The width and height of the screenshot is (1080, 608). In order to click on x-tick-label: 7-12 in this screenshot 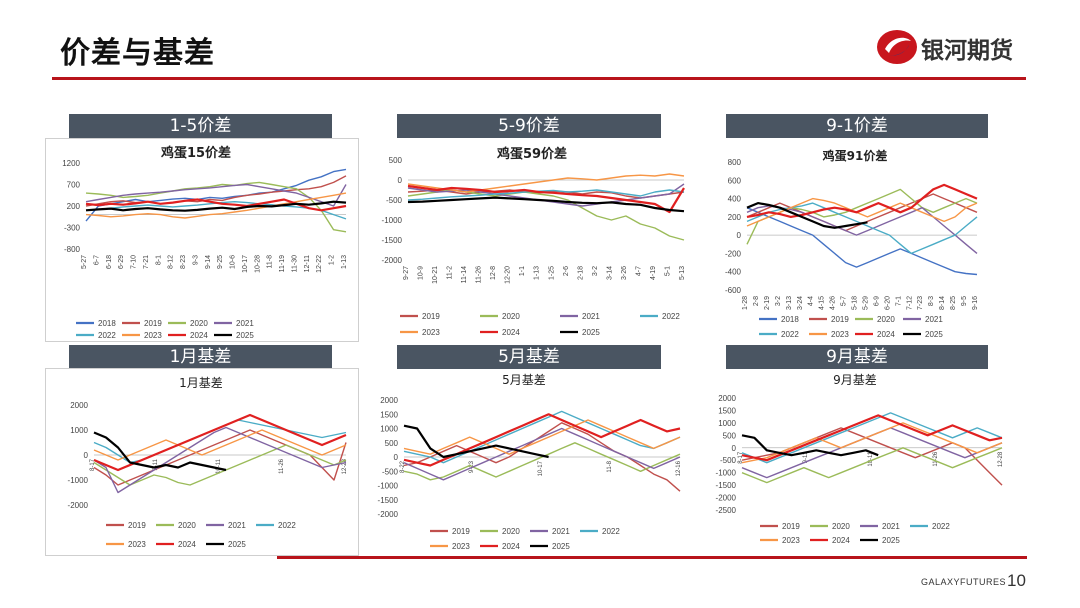, I will do `click(909, 303)`.